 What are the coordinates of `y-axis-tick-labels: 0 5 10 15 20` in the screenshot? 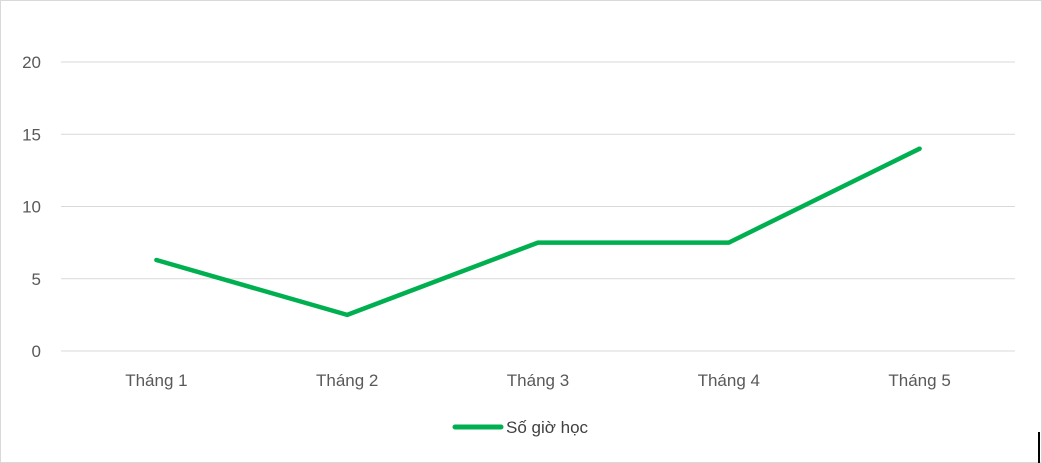 It's located at (31, 207).